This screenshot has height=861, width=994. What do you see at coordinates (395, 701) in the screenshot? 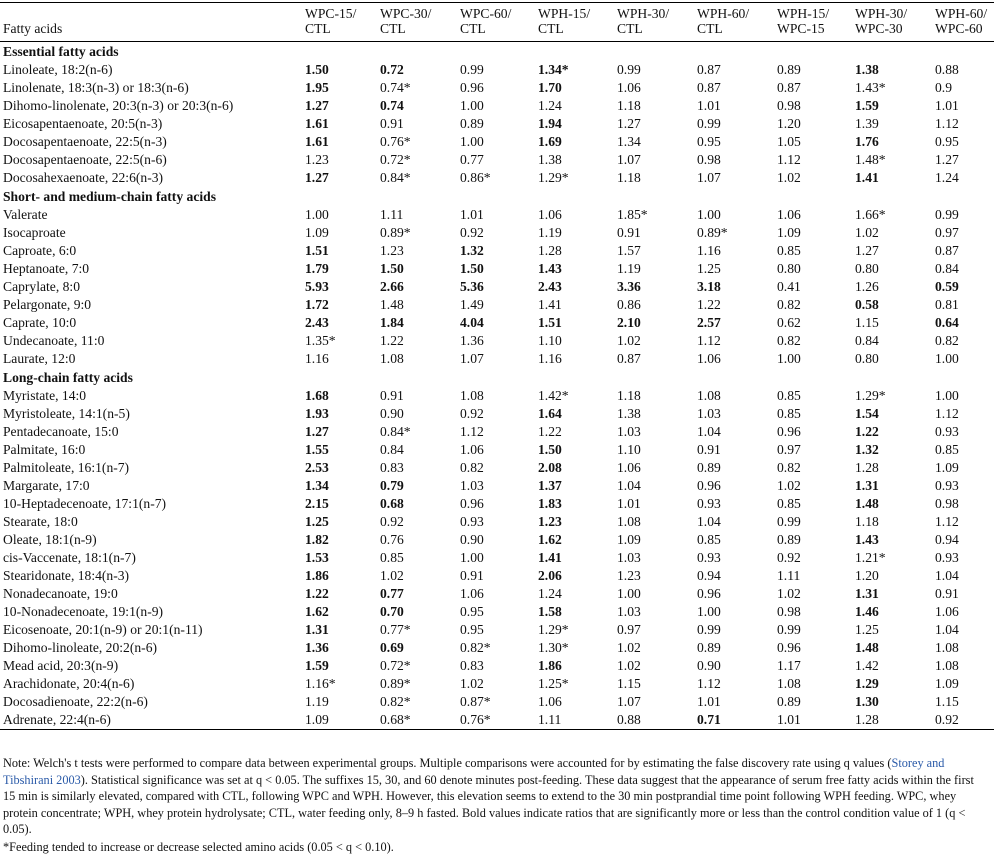
I see `cell: 0.82*` at bounding box center [395, 701].